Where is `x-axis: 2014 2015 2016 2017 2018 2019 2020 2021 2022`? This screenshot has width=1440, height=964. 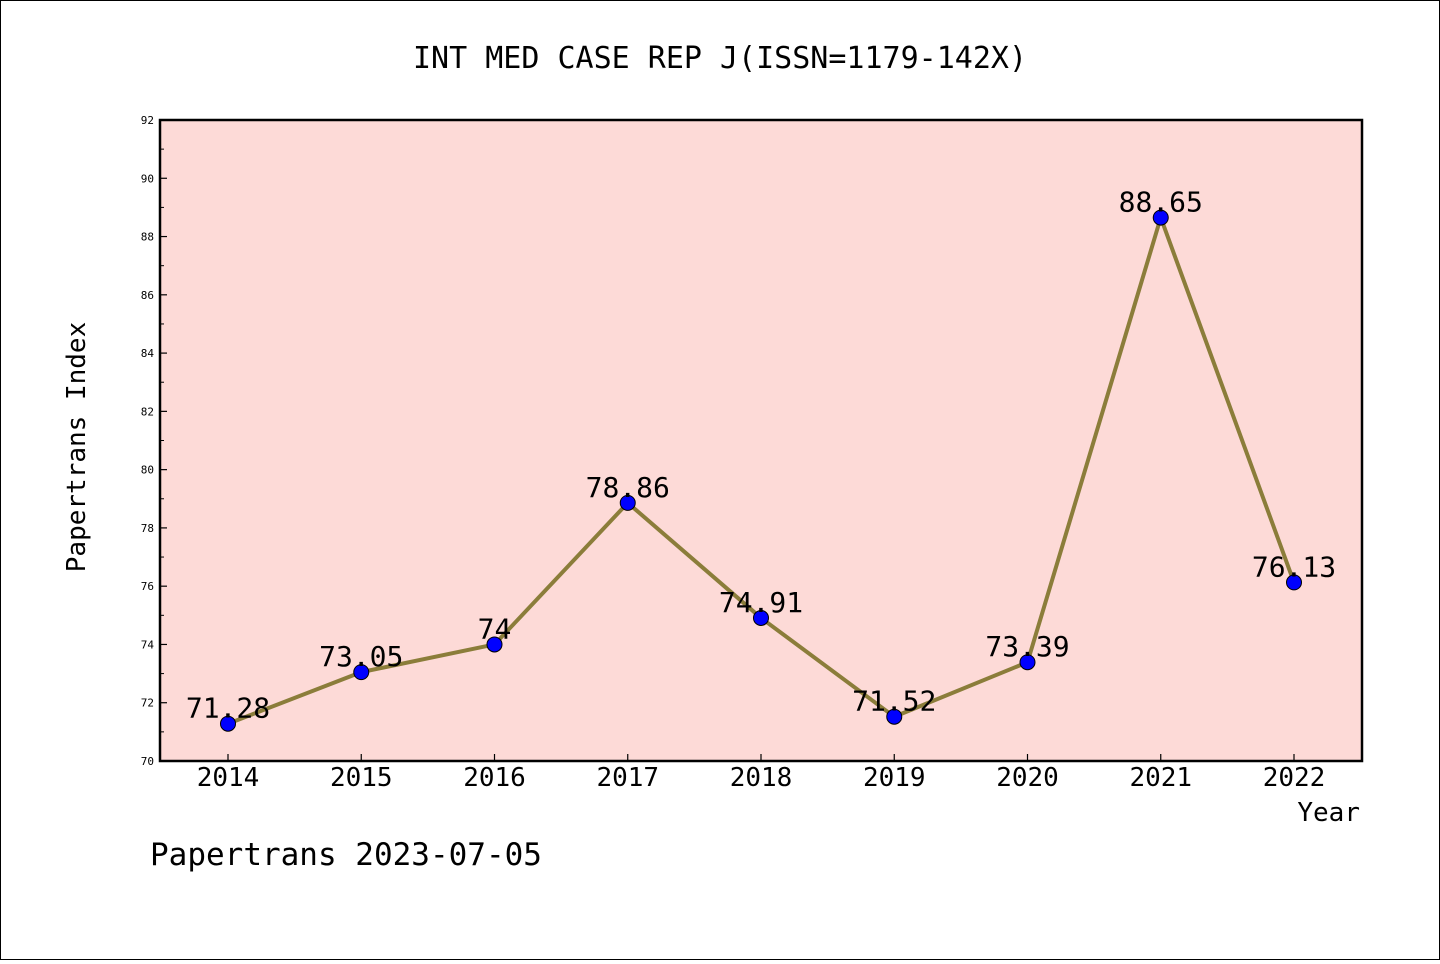 x-axis: 2014 2015 2016 2017 2018 2019 2020 2021 2022 is located at coordinates (761, 773).